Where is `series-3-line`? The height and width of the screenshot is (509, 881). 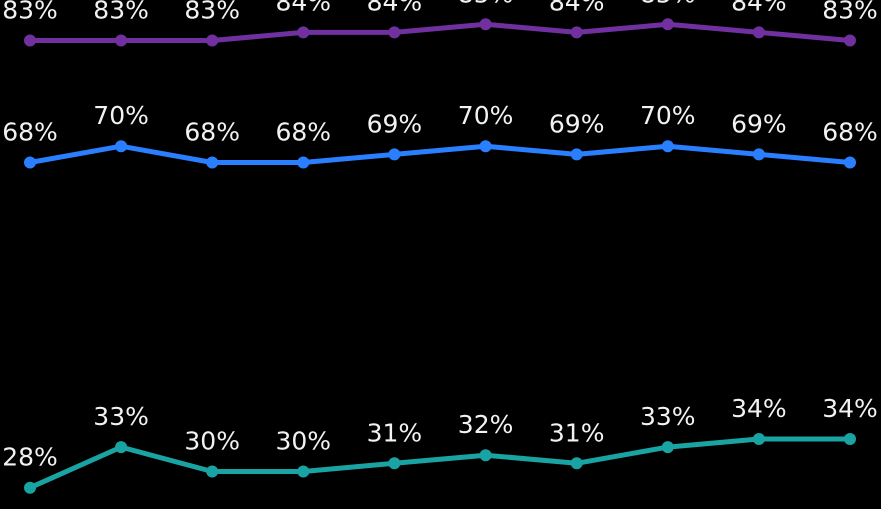 series-3-line is located at coordinates (440, 463).